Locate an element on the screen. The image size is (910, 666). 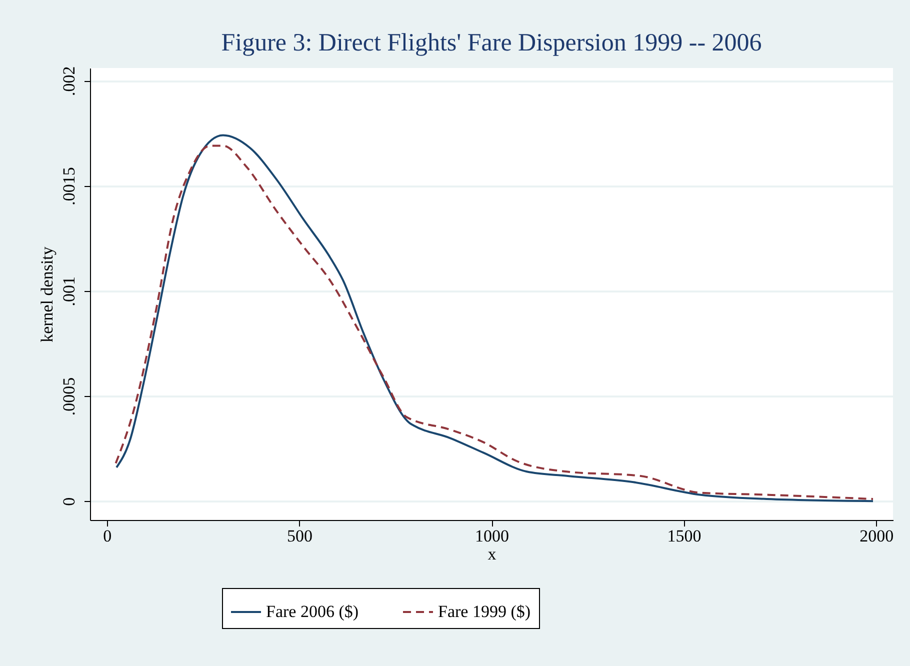
x-tick-label: 1000 is located at coordinates (492, 536).